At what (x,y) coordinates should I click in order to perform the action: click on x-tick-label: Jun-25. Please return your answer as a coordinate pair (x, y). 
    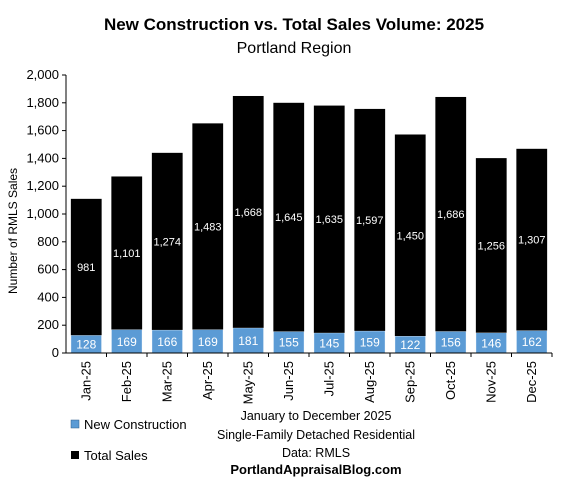
    Looking at the image, I should click on (288, 381).